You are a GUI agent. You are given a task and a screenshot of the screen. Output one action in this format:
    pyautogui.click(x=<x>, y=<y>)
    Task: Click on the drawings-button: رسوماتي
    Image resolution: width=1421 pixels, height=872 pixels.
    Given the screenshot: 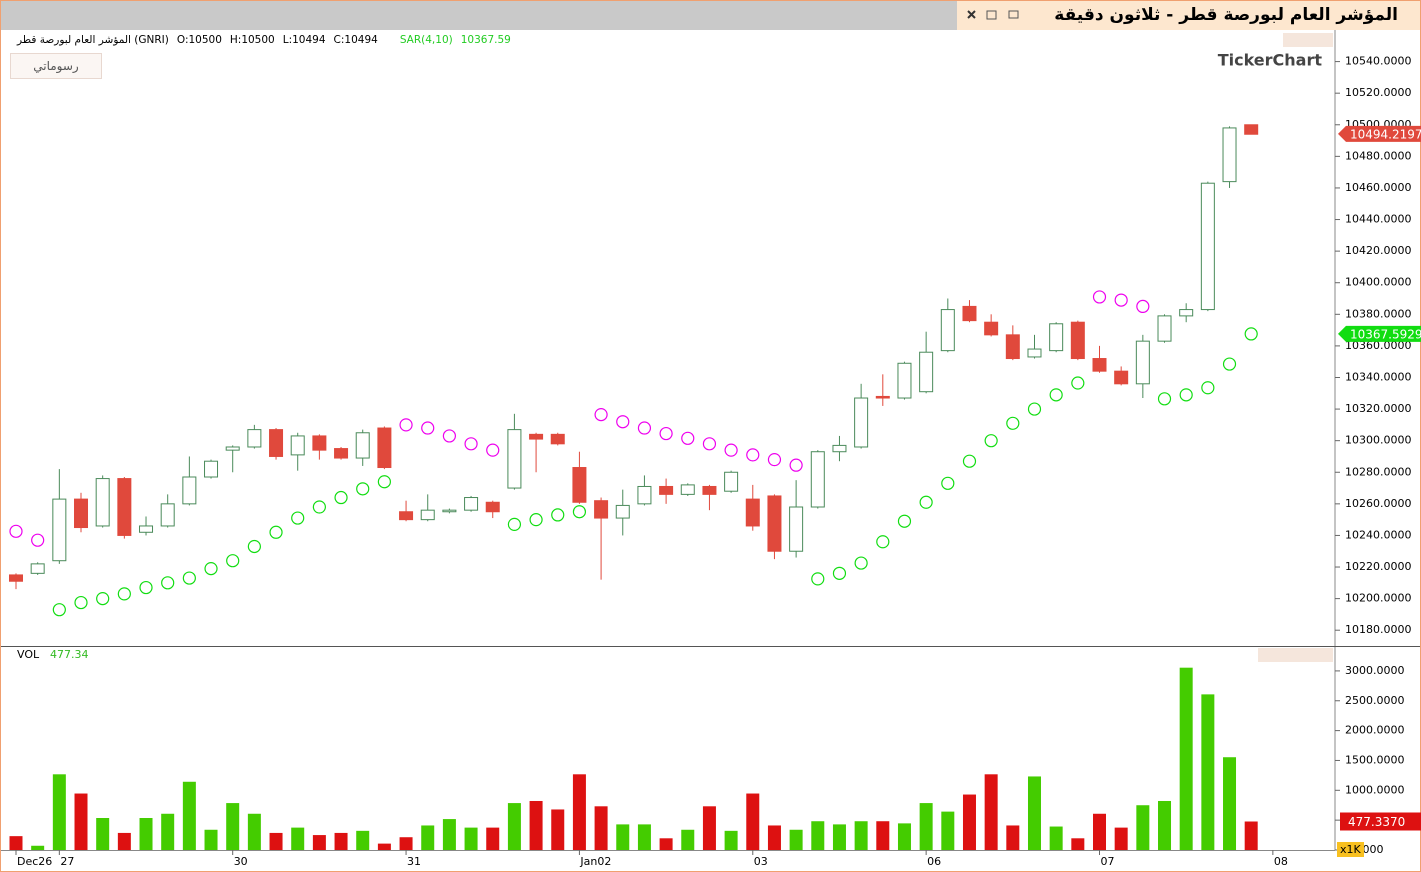 What is the action you would take?
    pyautogui.click(x=56, y=66)
    